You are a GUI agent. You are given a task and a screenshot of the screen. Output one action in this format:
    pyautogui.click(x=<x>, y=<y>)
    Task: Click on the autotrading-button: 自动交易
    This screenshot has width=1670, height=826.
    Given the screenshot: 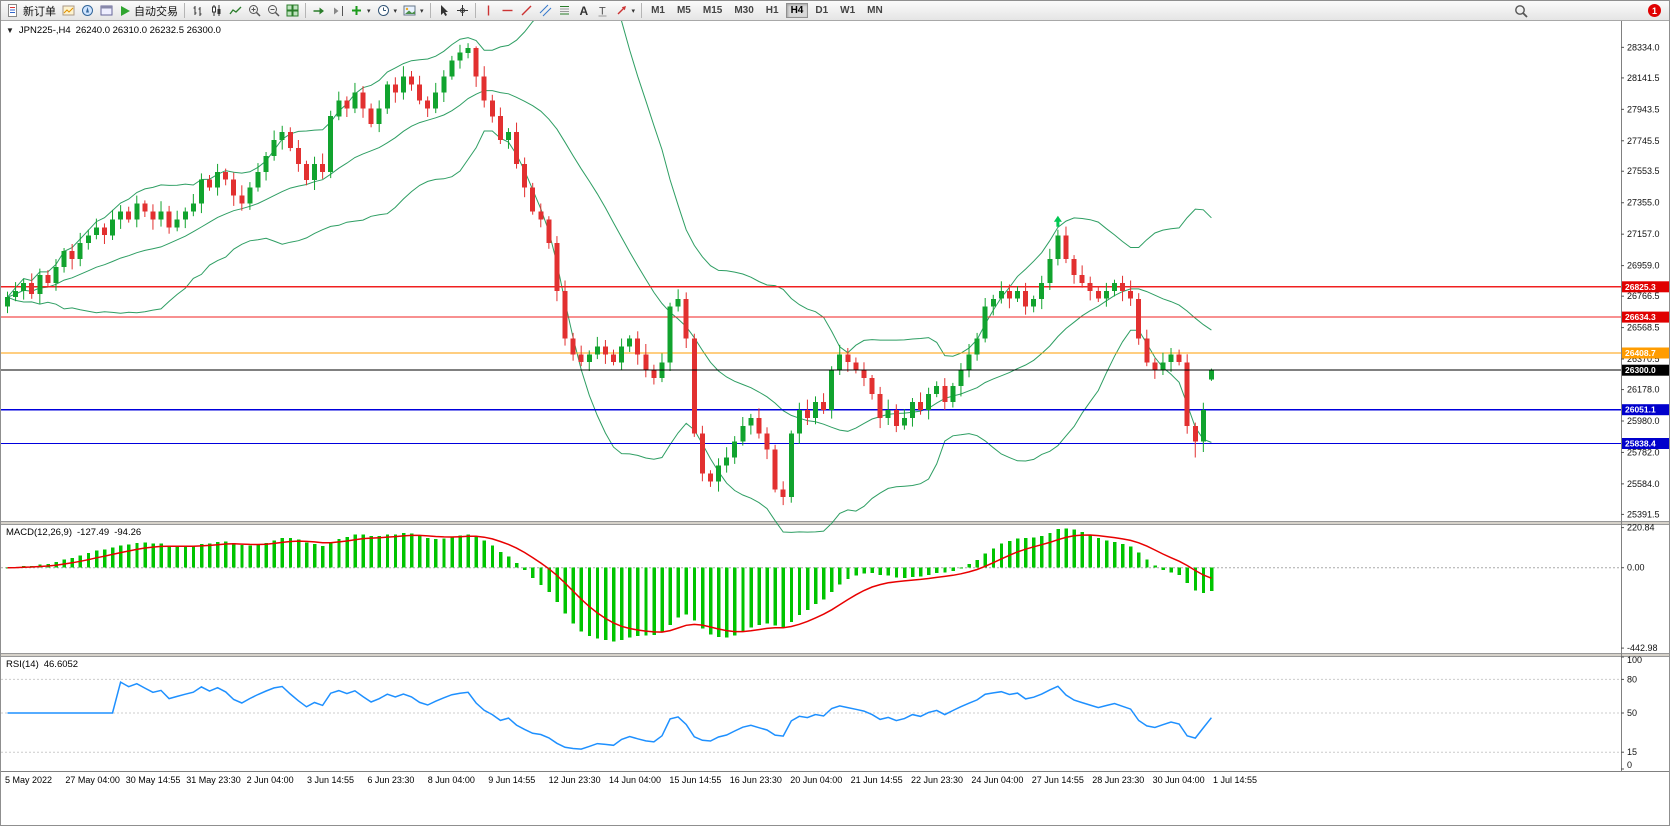 What is the action you would take?
    pyautogui.click(x=148, y=10)
    